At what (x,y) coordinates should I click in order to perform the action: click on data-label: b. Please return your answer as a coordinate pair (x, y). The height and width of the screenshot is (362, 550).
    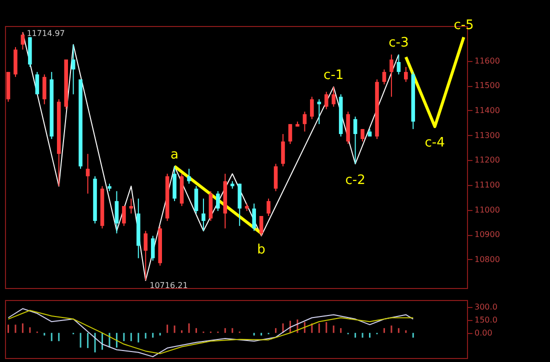
    Looking at the image, I should click on (261, 250).